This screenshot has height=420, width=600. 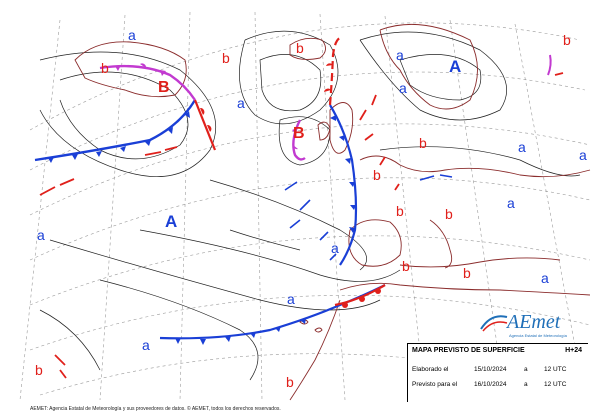 What do you see at coordinates (164, 87) in the screenshot?
I see `low-center-greenland: B` at bounding box center [164, 87].